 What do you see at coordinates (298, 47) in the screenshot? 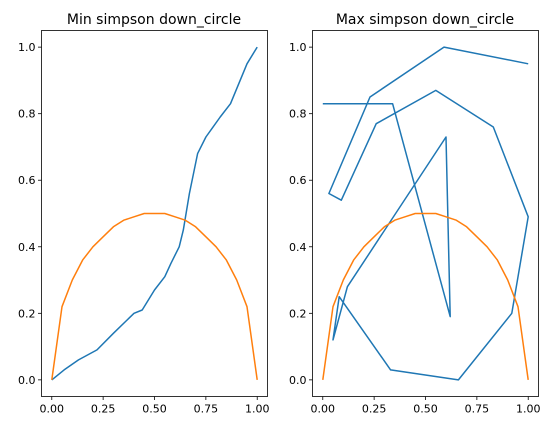
I see `right-y-tick-label: 1.0` at bounding box center [298, 47].